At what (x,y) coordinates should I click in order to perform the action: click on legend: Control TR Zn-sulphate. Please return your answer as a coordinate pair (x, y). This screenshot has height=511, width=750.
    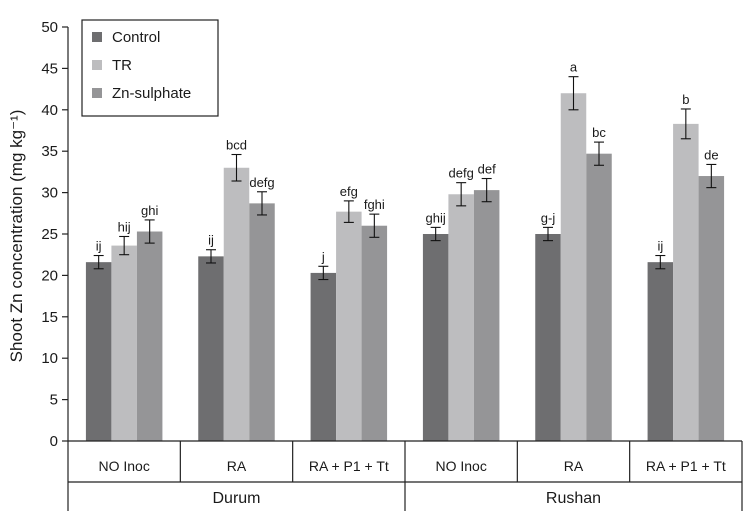
    Looking at the image, I should click on (150, 68).